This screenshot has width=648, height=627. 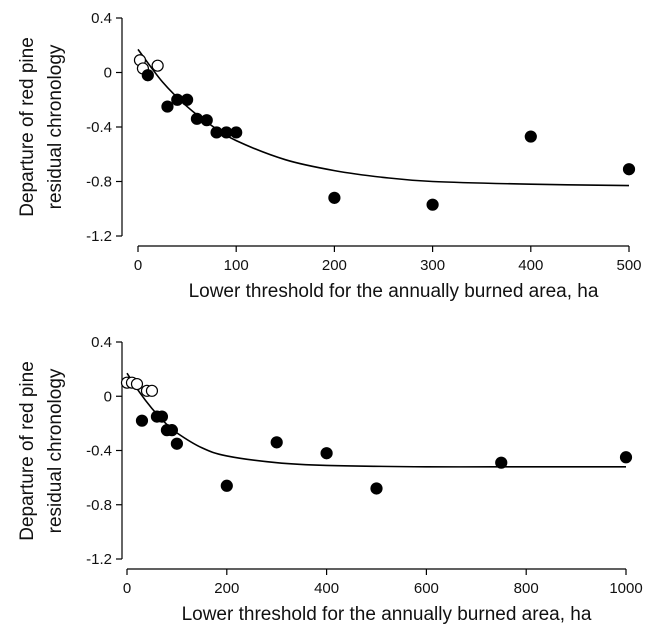 What do you see at coordinates (526, 588) in the screenshot?
I see `x-tick-label: 800` at bounding box center [526, 588].